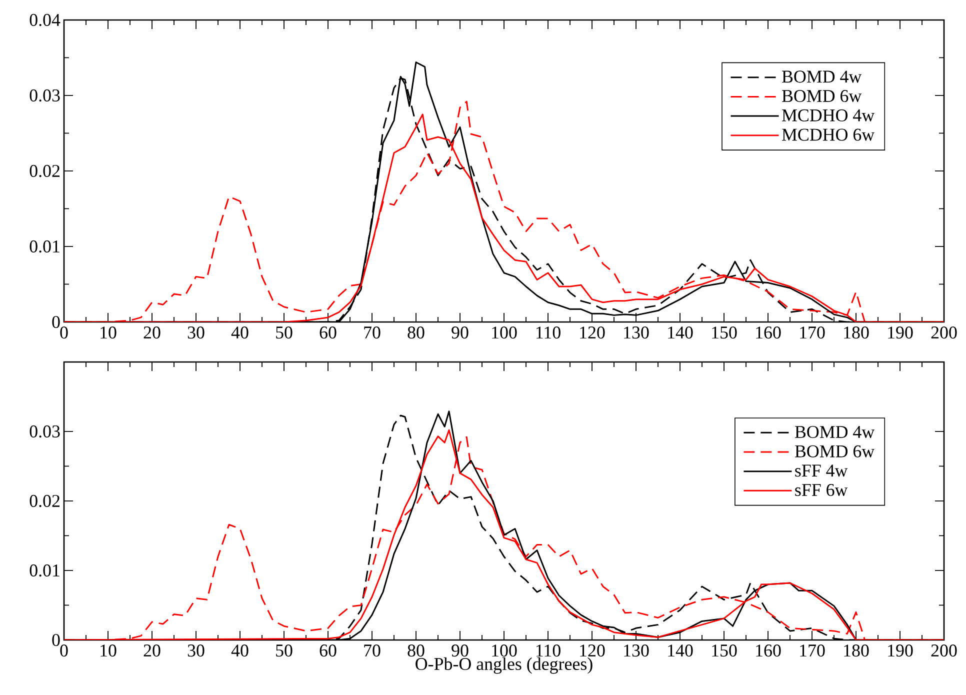 This screenshot has height=695, width=966. Describe the element at coordinates (821, 490) in the screenshot. I see `legend-label: sFF 6w` at that location.